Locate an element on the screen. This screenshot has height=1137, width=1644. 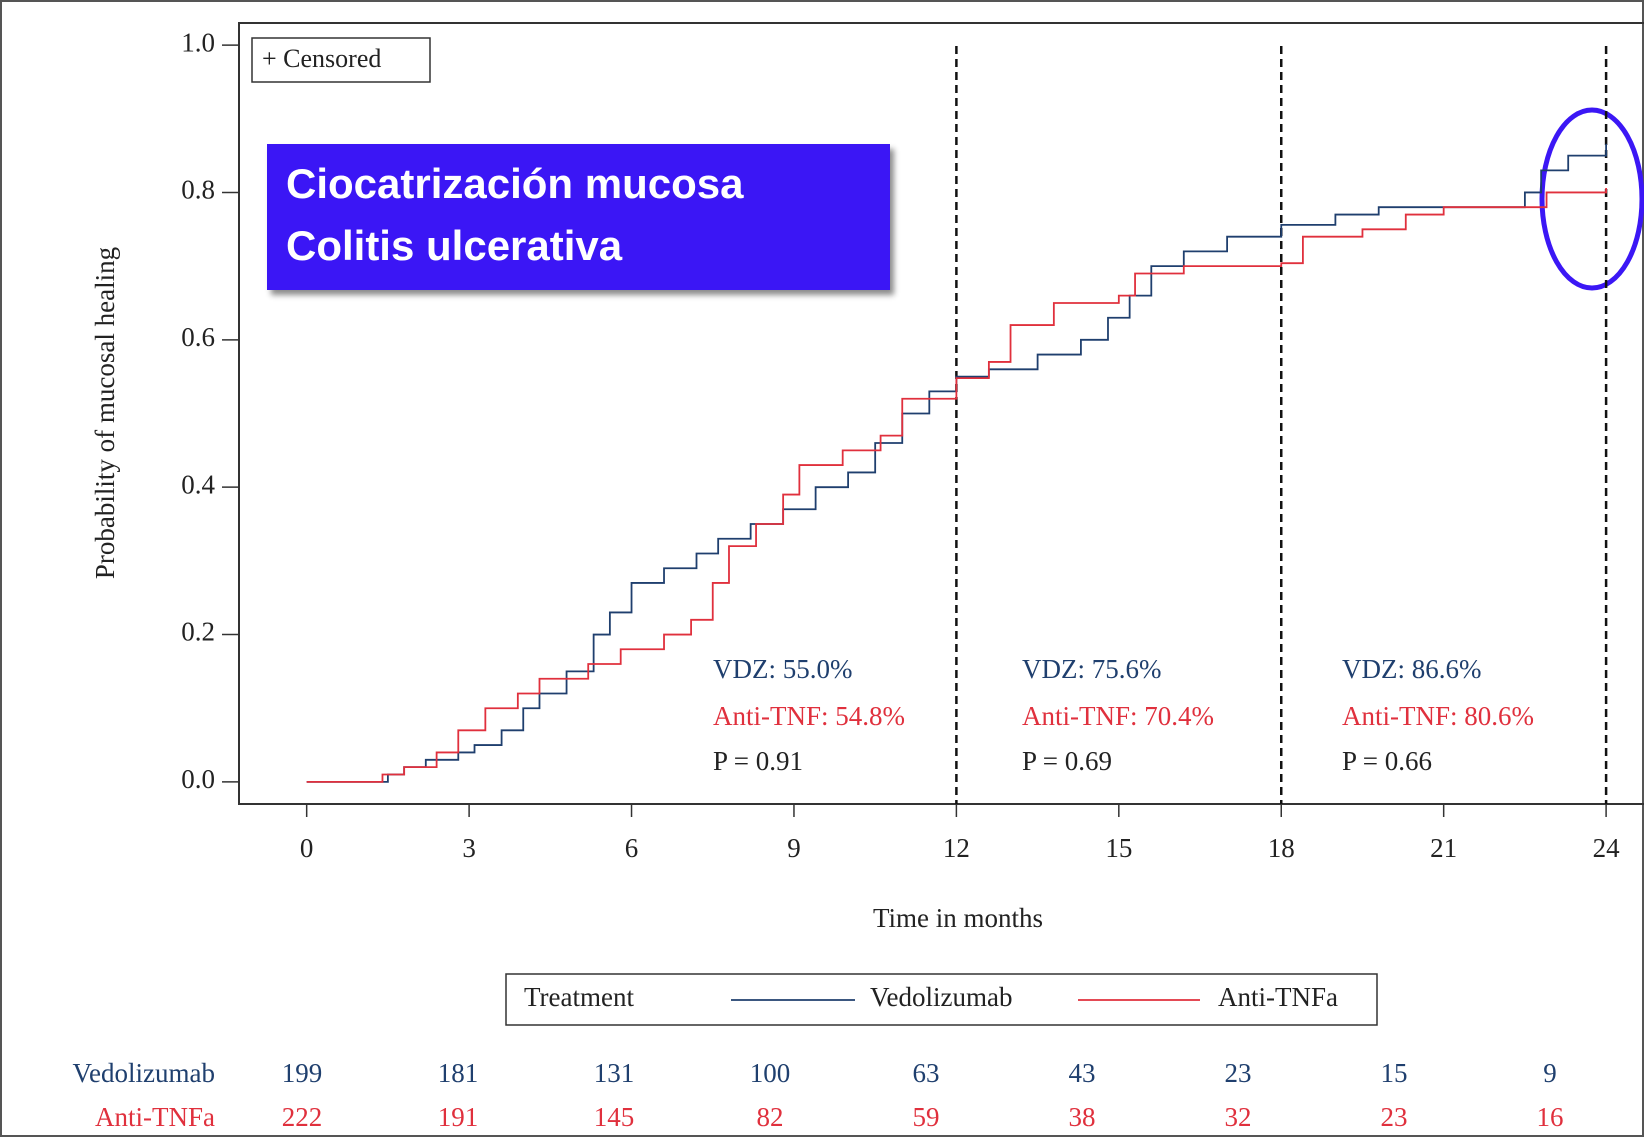
annotation: Anti-TNF: 54.8% is located at coordinates (809, 716).